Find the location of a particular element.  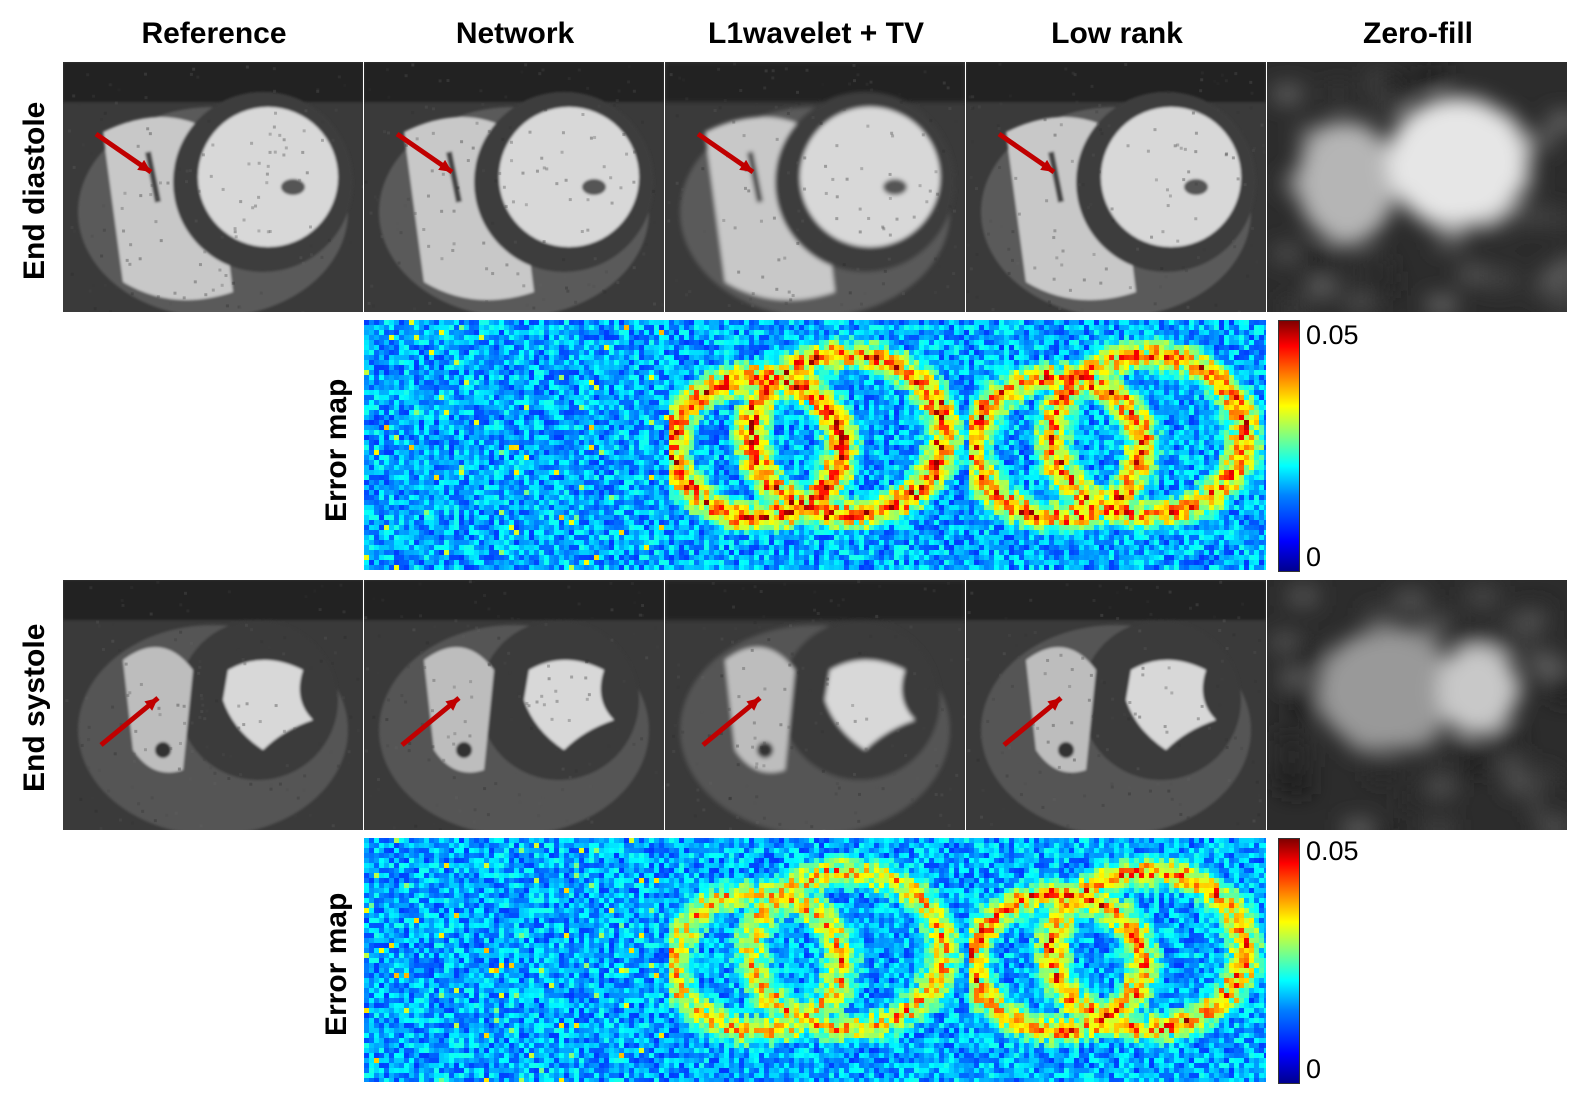

image-diastole-low-rank is located at coordinates (1116, 187).